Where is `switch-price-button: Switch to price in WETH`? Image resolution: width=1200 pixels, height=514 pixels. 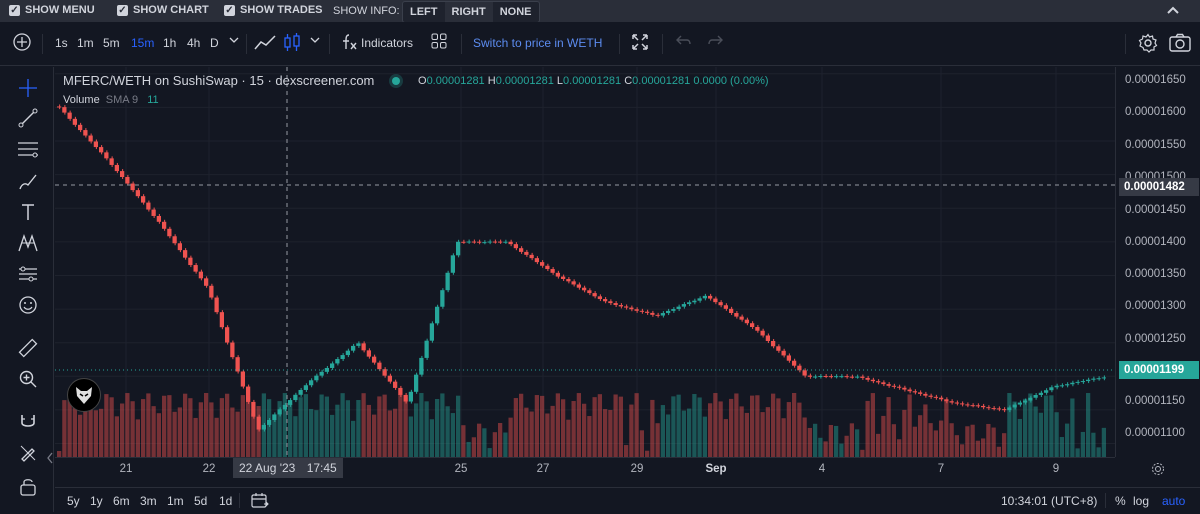
switch-price-button: Switch to price in WETH is located at coordinates (538, 43).